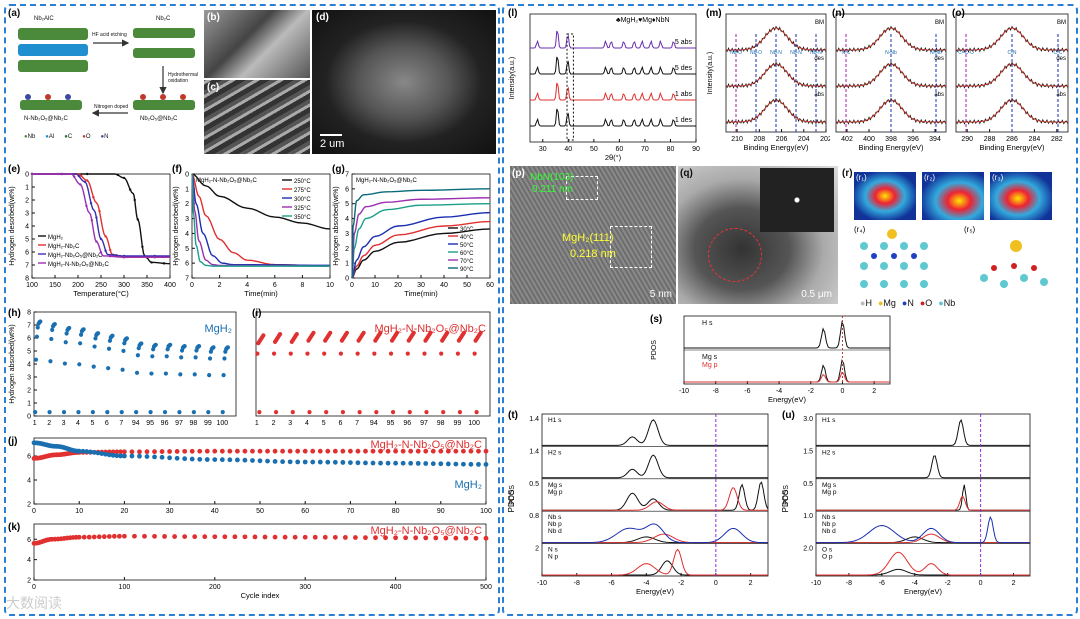 This screenshot has height=619, width=1080. I want to click on x-tick-label: 400, so click(396, 587).